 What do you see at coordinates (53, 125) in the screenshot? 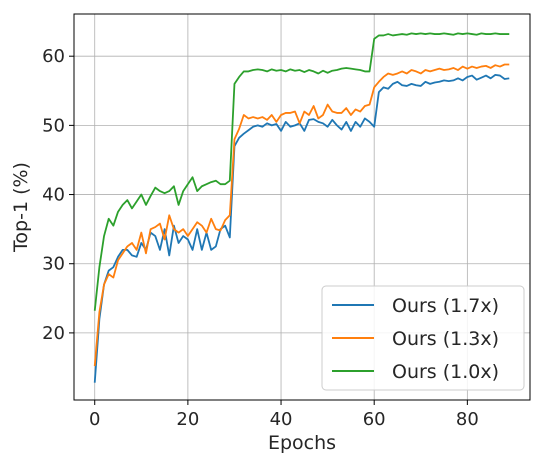
I see `y-tick-label: 50` at bounding box center [53, 125].